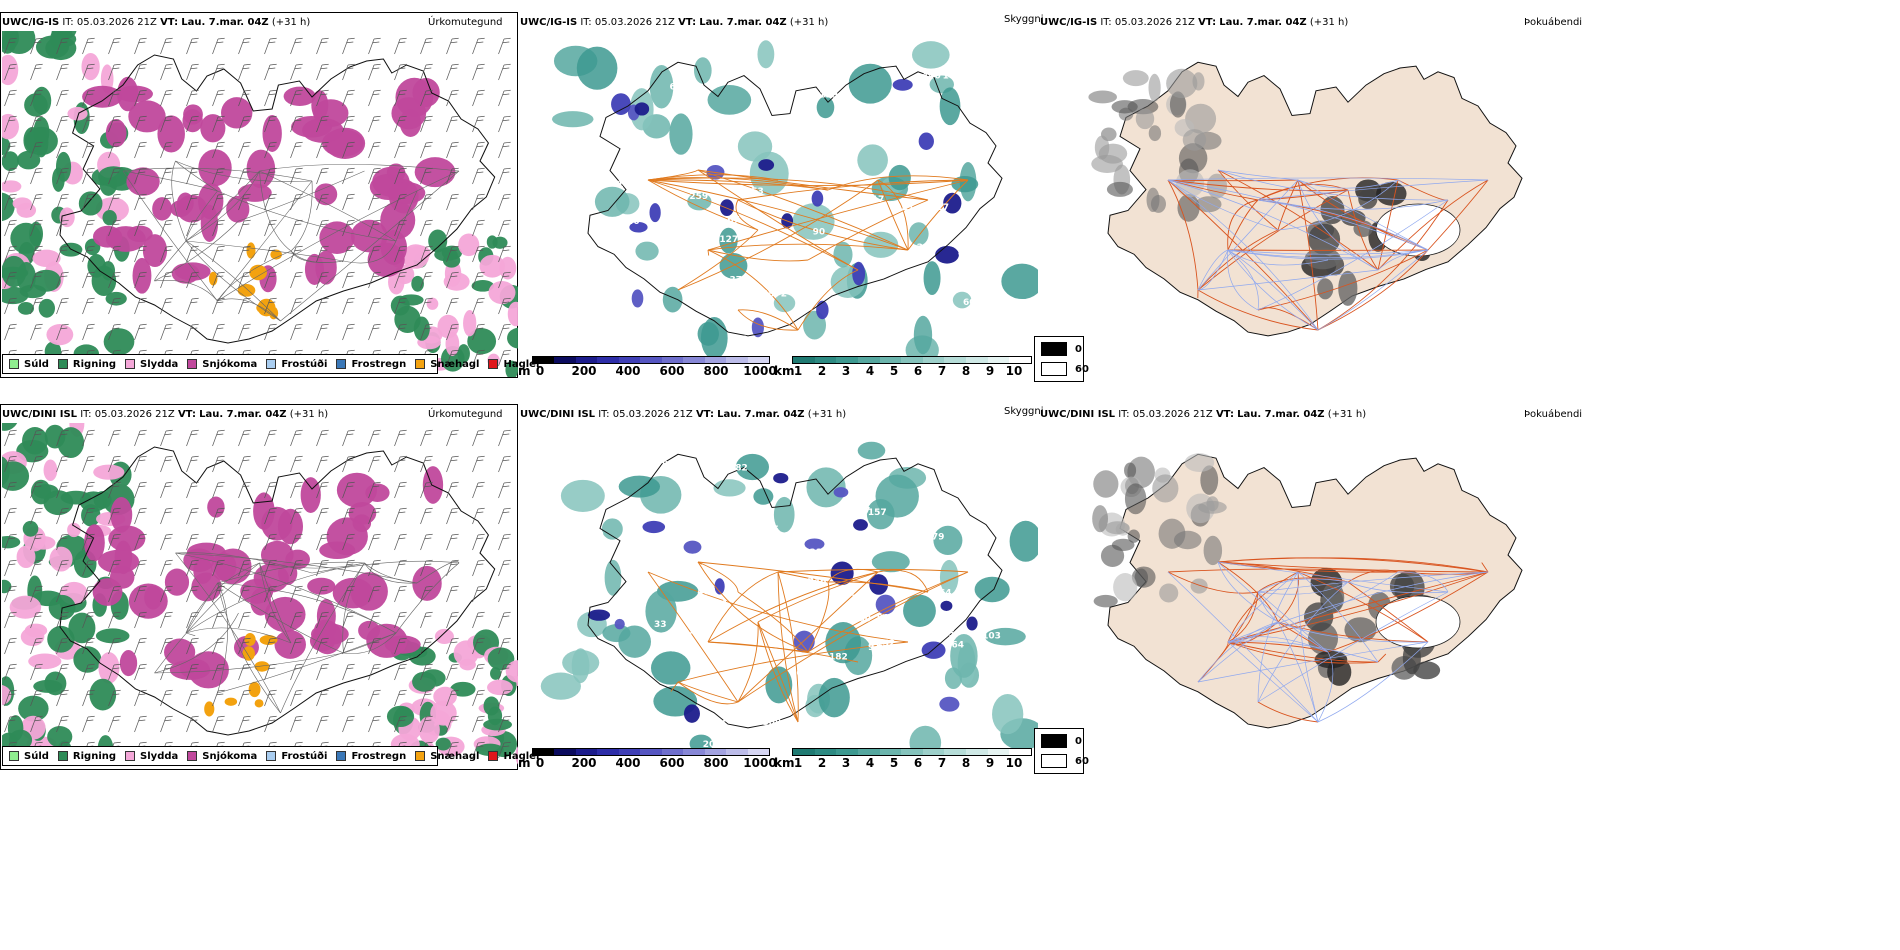  Describe the element at coordinates (259, 195) in the screenshot. I see `precip-type-panel` at that location.